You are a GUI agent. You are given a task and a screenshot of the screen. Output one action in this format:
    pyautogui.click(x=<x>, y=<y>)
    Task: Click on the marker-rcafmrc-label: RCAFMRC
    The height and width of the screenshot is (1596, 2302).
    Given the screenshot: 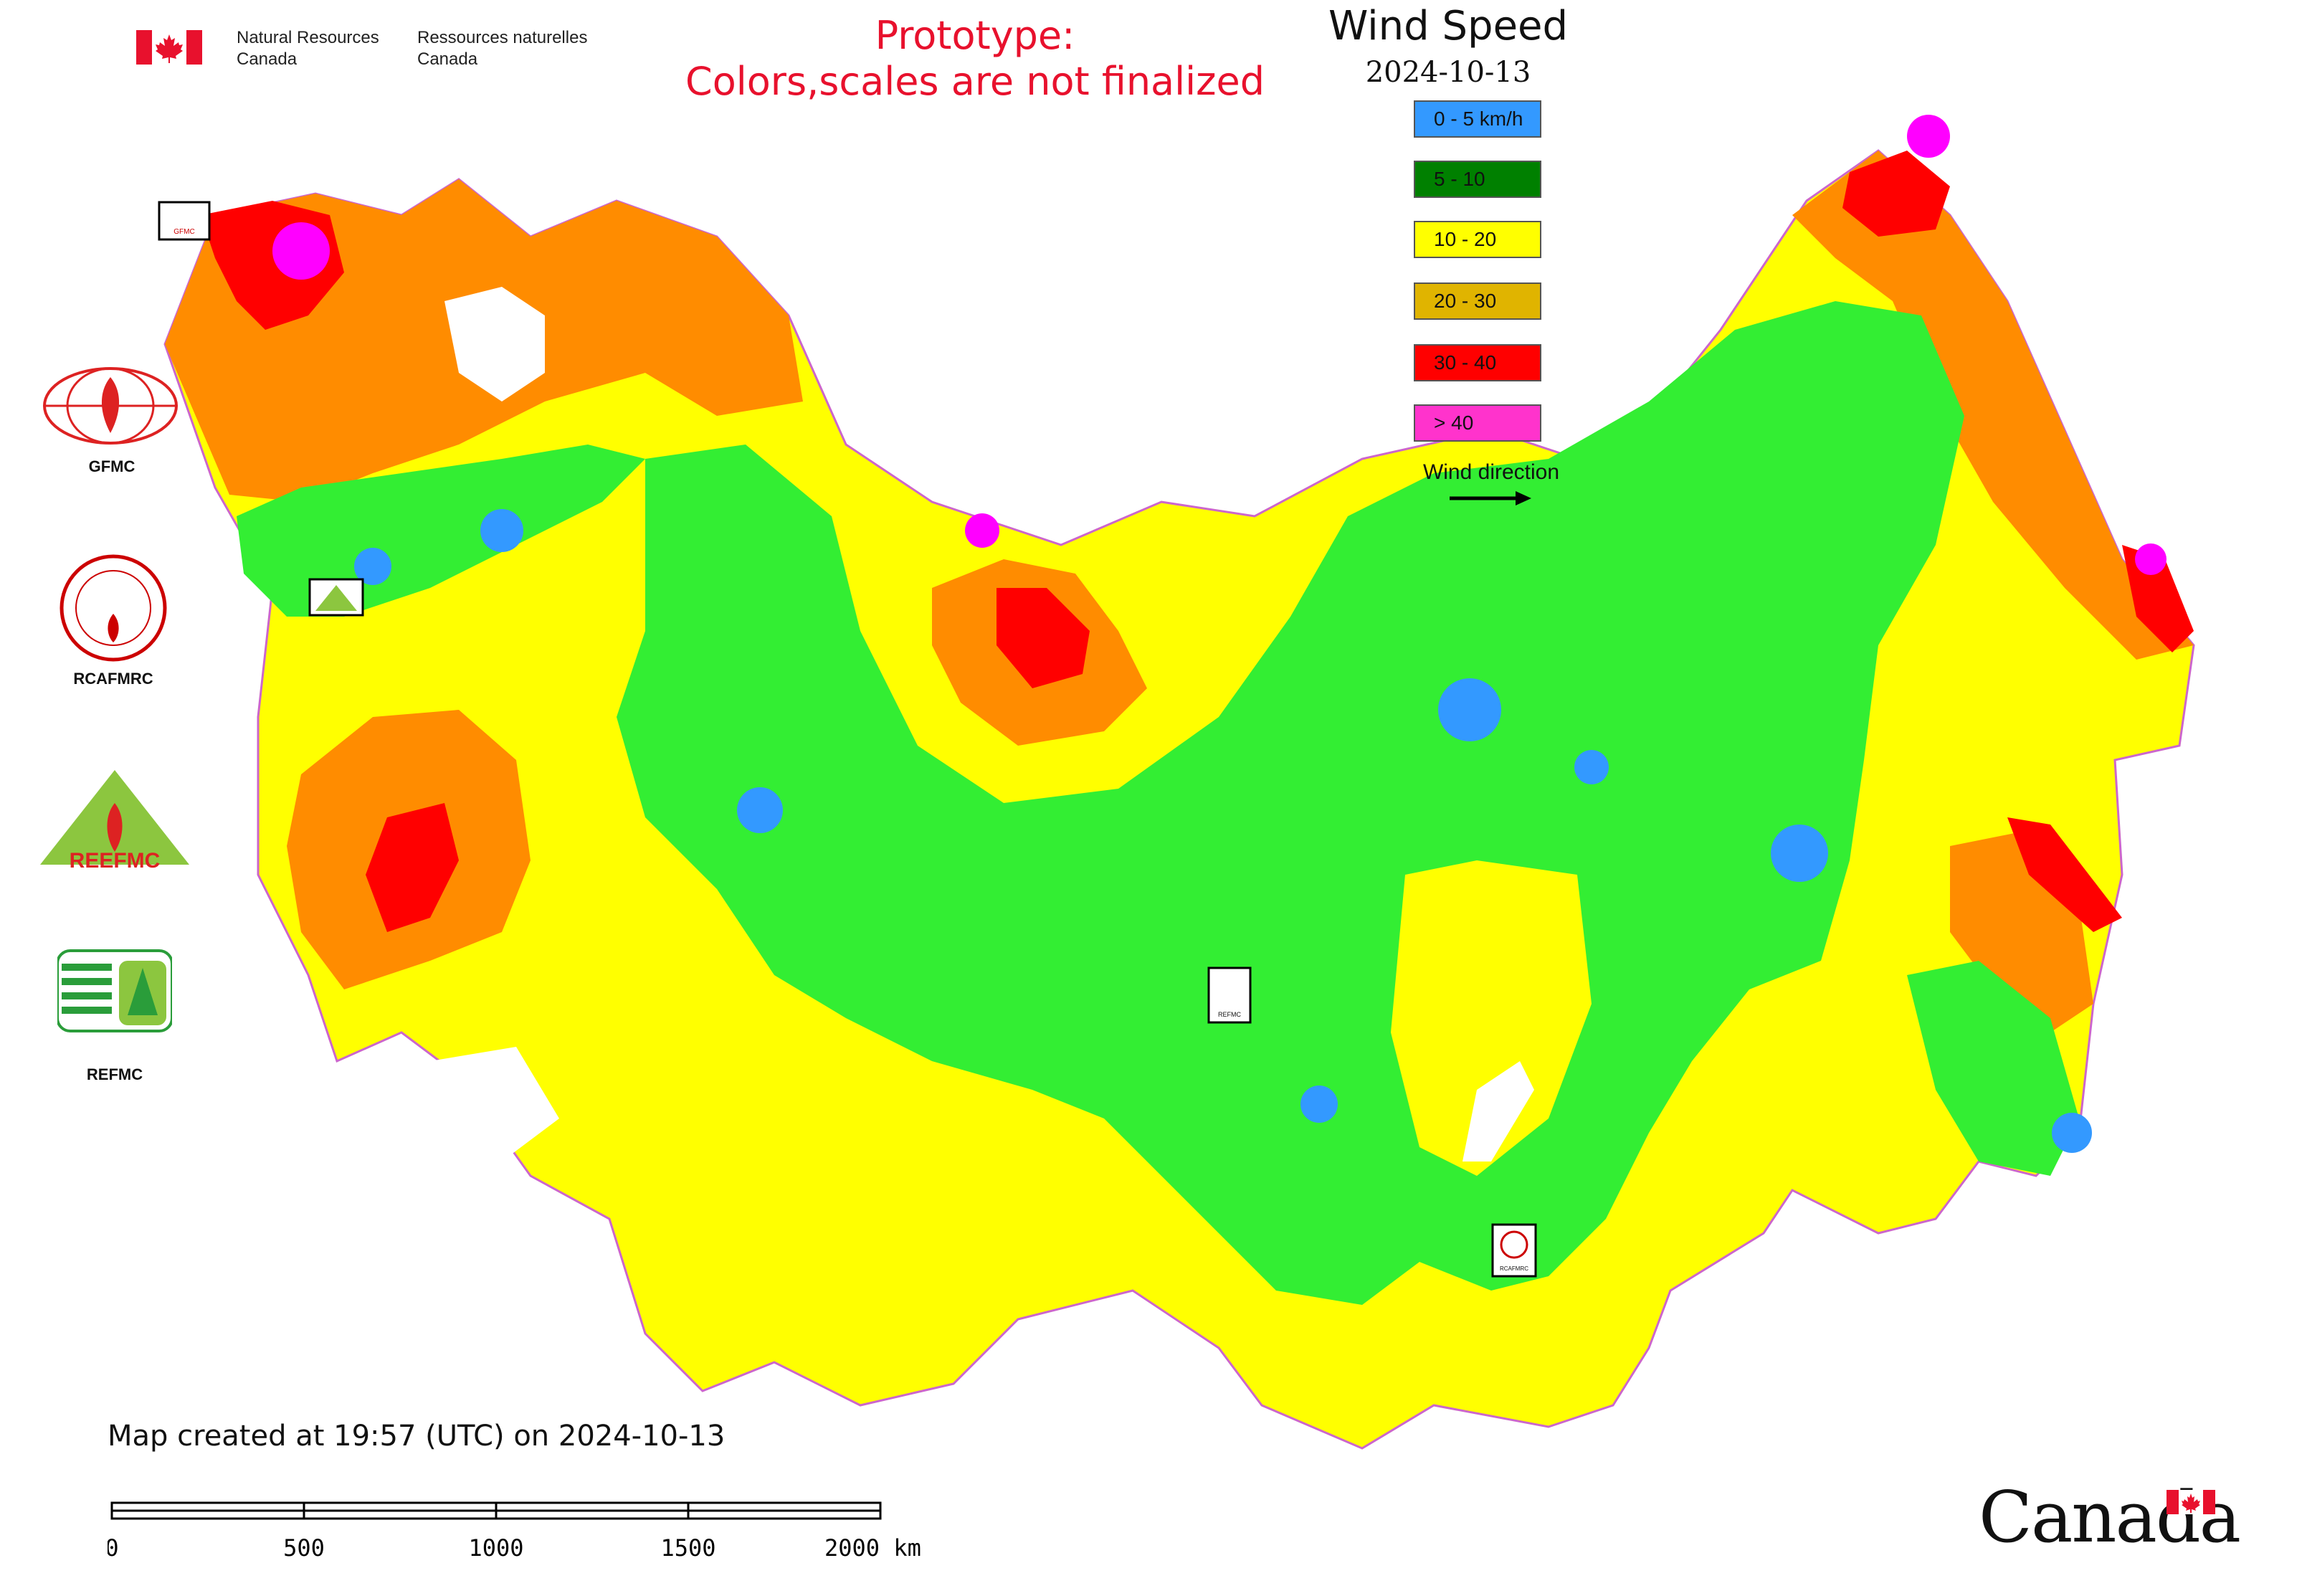 What is the action you would take?
    pyautogui.click(x=1514, y=1268)
    